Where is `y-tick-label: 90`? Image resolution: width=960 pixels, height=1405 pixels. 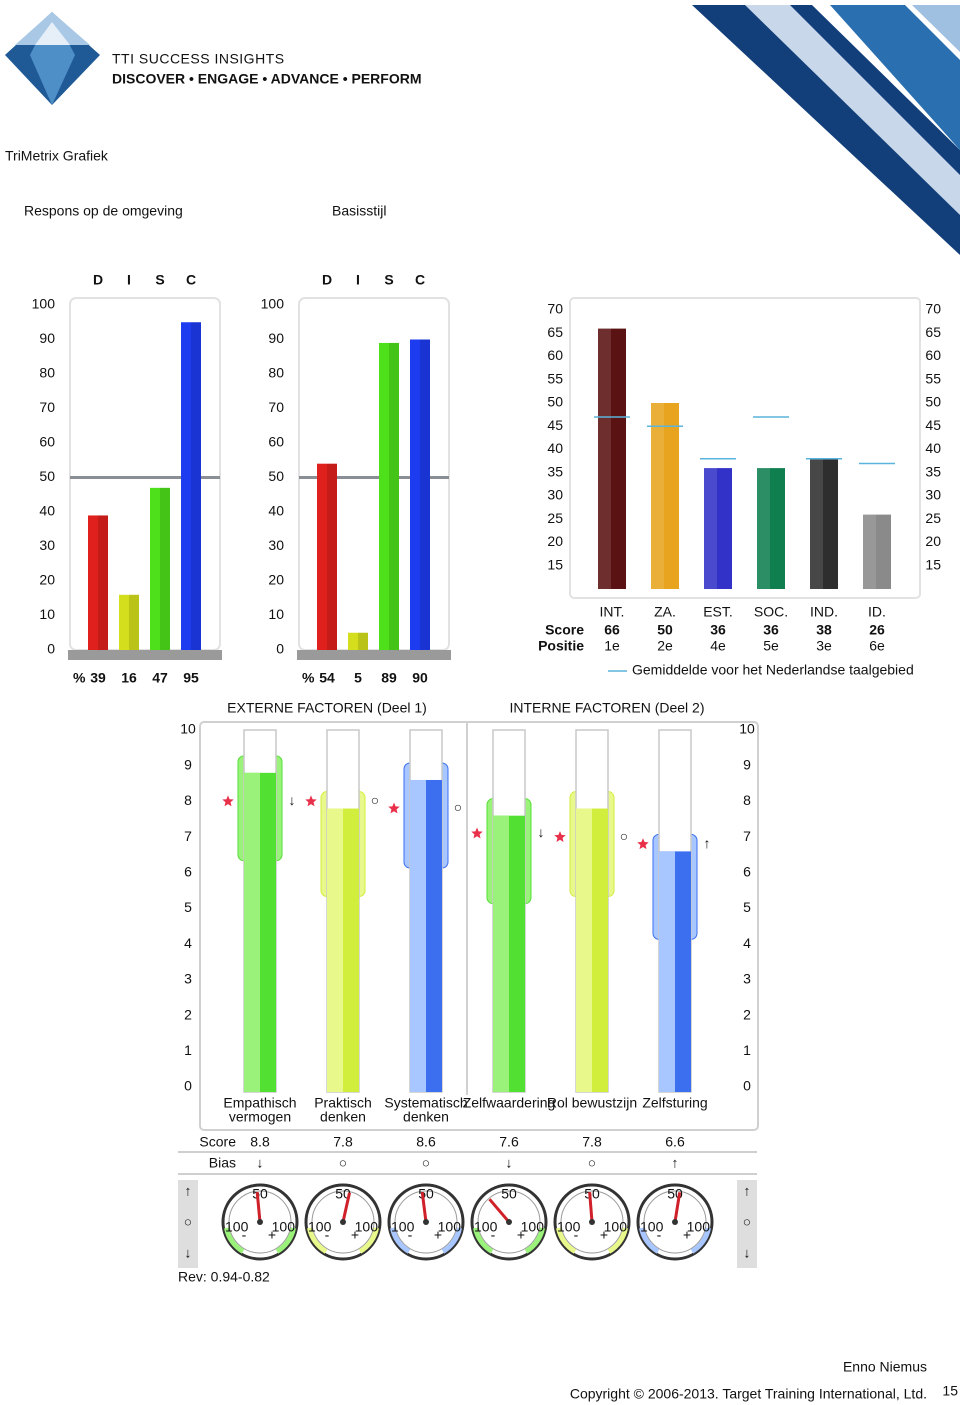
y-tick-label: 90 is located at coordinates (47, 338).